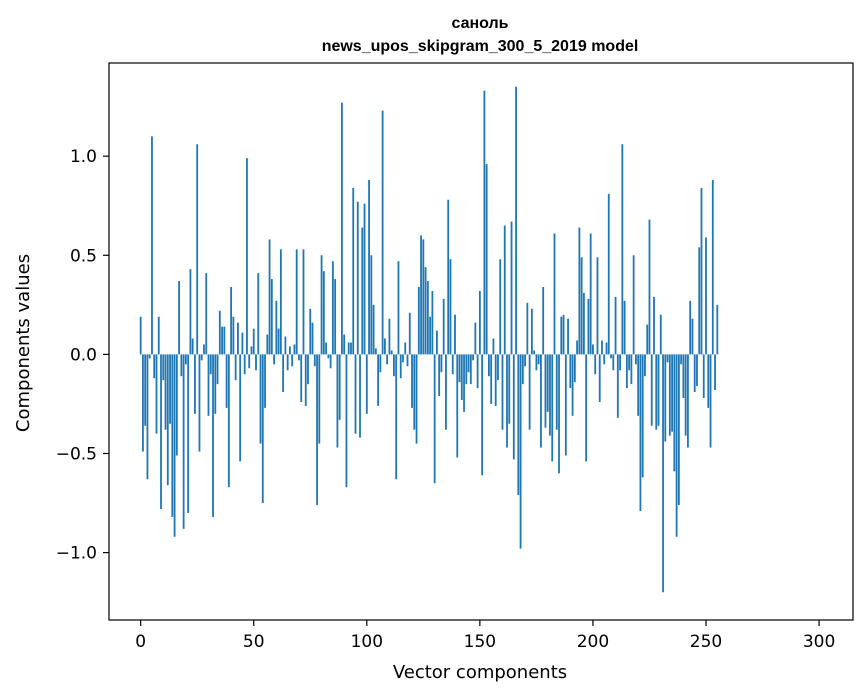 The image size is (867, 696). I want to click on chart-title: саноль, so click(479, 23).